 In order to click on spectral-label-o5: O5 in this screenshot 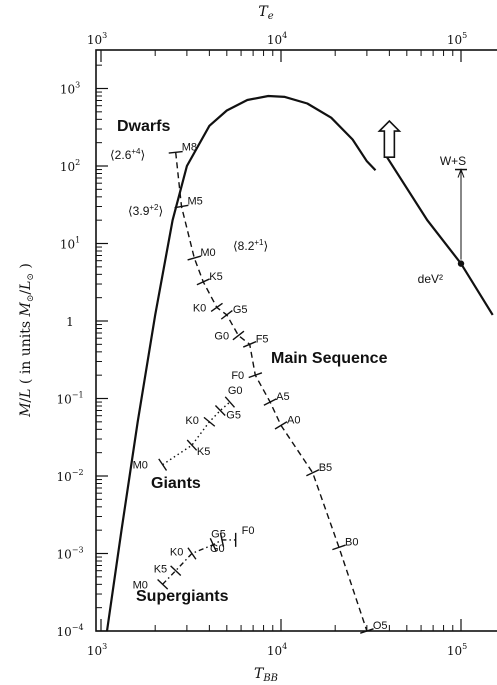, I will do `click(380, 626)`.